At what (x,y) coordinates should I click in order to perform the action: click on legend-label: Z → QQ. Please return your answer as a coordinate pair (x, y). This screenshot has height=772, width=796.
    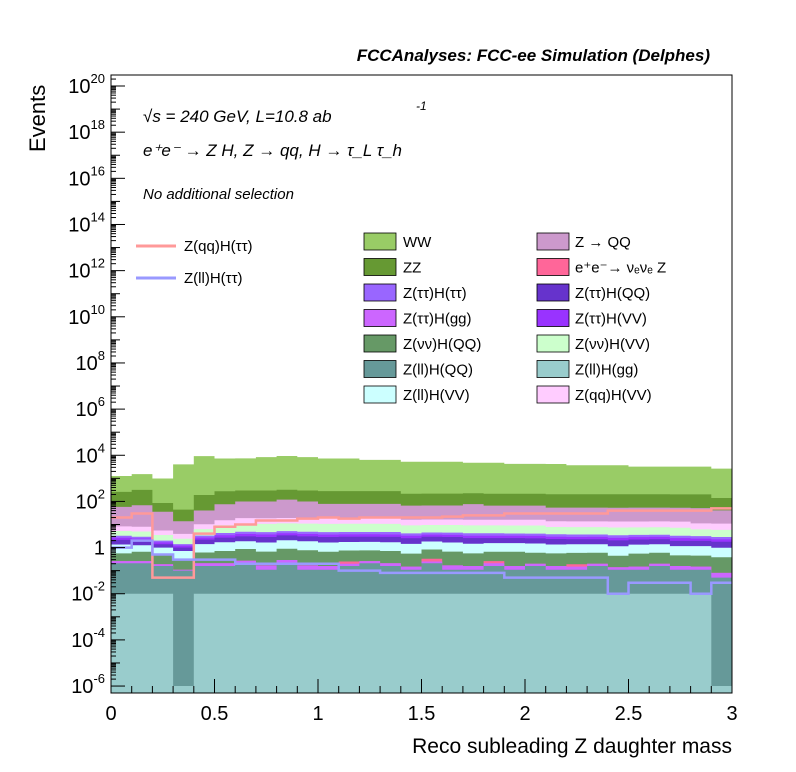
    Looking at the image, I should click on (603, 242).